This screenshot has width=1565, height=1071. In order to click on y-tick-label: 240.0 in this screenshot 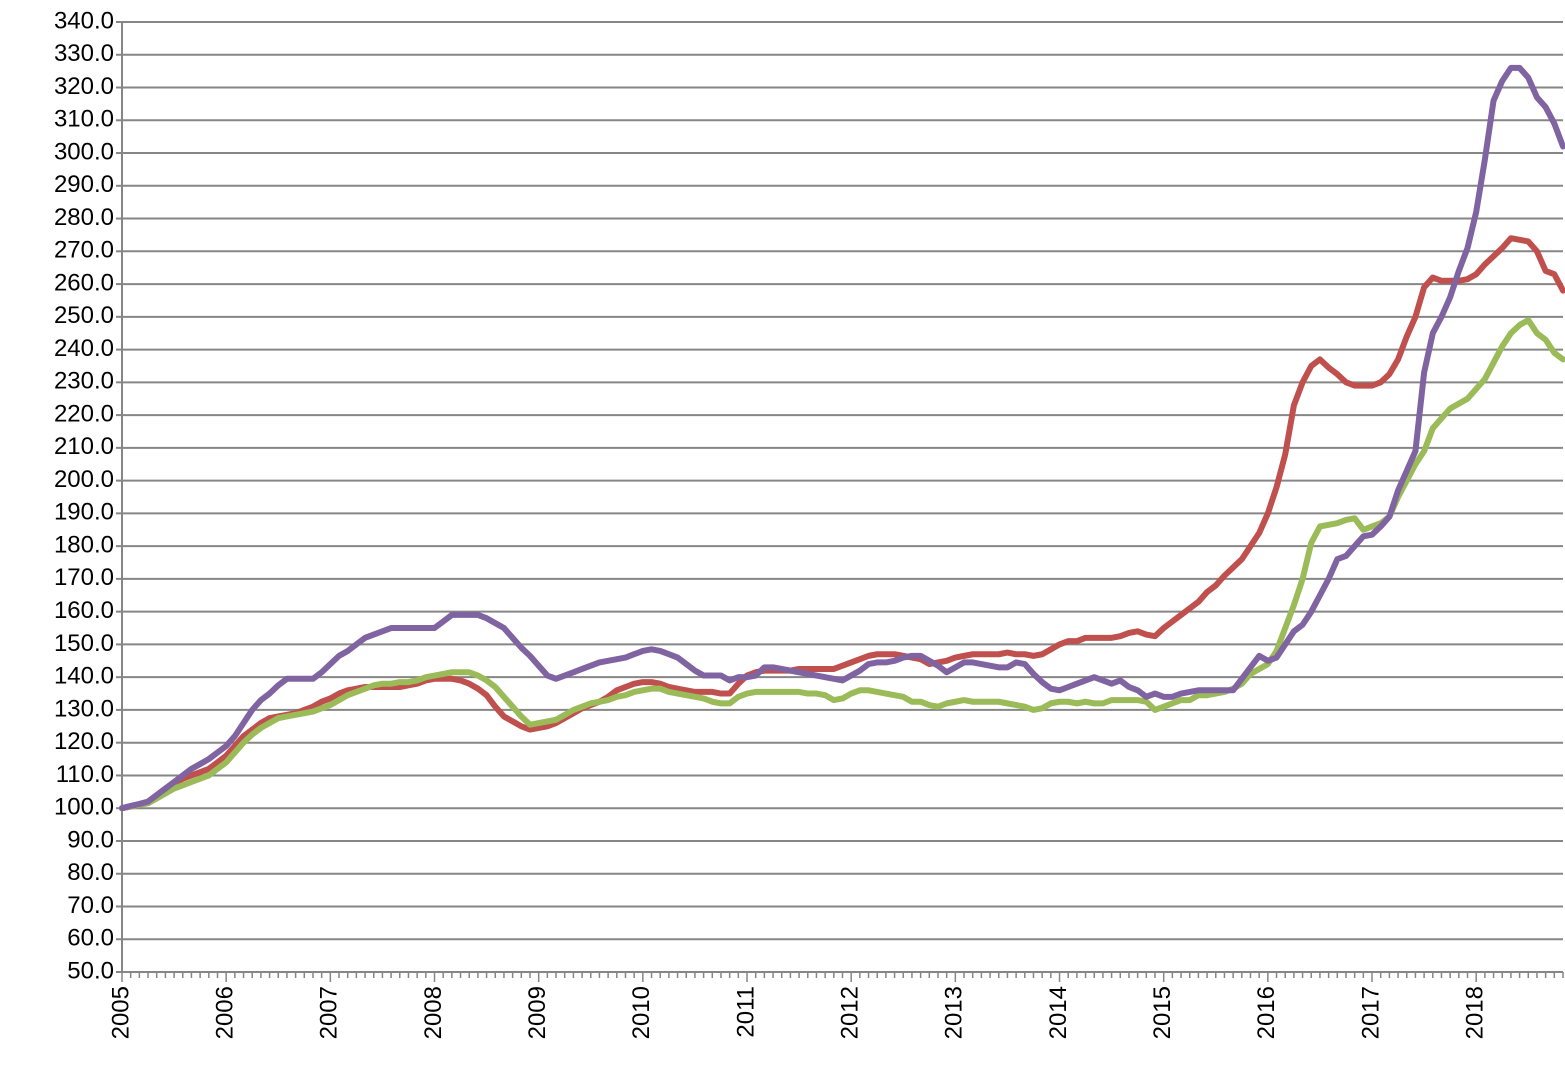, I will do `click(84, 348)`.